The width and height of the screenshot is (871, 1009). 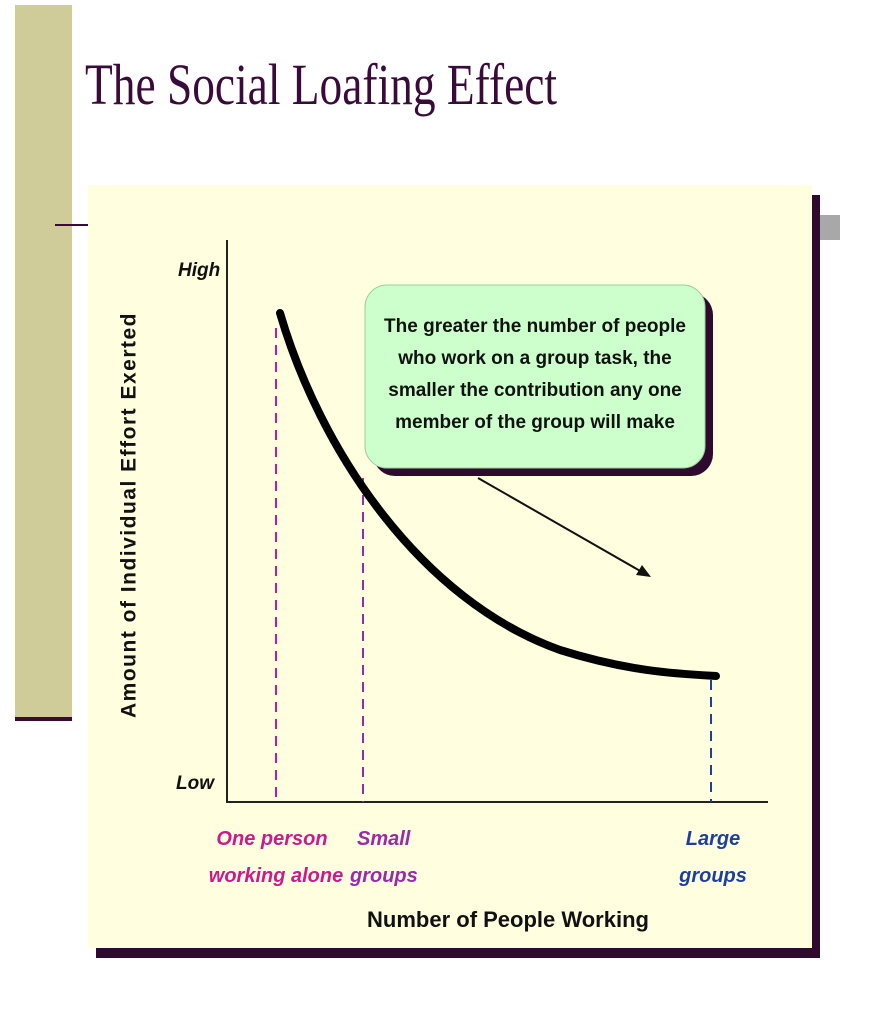 What do you see at coordinates (199, 270) in the screenshot?
I see `y-high-label: High` at bounding box center [199, 270].